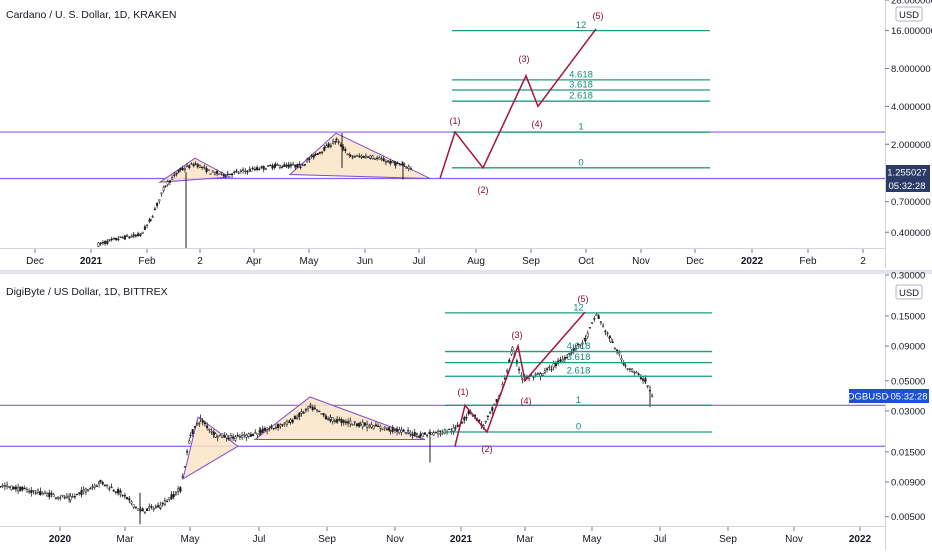  Describe the element at coordinates (309, 261) in the screenshot. I see `ada-x-tick-label: May` at that location.